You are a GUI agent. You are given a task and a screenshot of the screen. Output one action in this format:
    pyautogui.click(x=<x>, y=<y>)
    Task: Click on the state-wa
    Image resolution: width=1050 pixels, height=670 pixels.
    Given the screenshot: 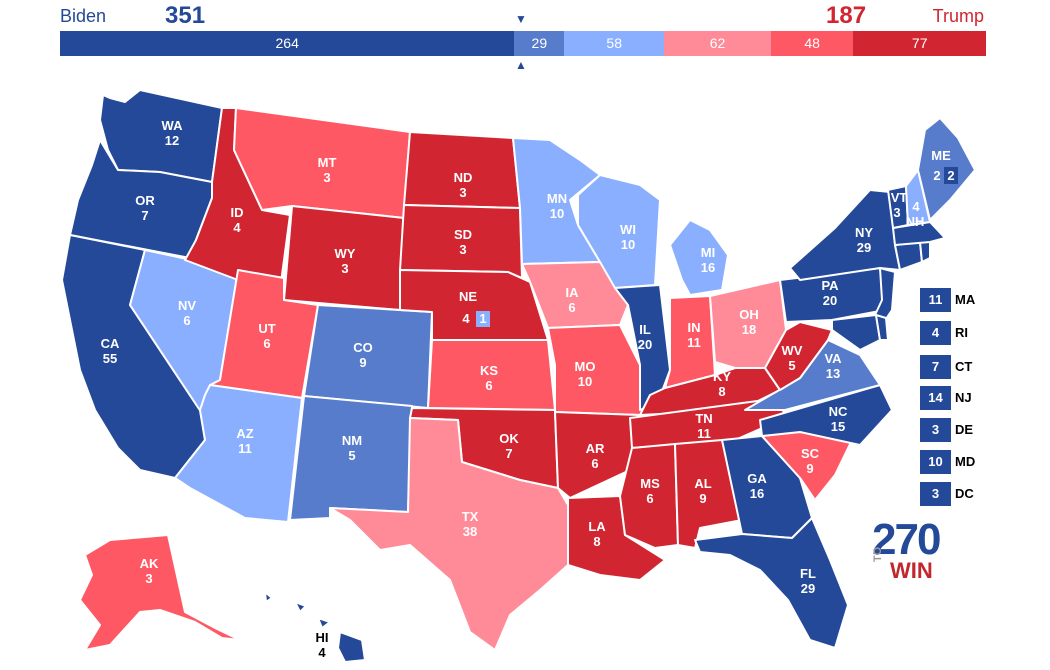 What is the action you would take?
    pyautogui.click(x=161, y=136)
    